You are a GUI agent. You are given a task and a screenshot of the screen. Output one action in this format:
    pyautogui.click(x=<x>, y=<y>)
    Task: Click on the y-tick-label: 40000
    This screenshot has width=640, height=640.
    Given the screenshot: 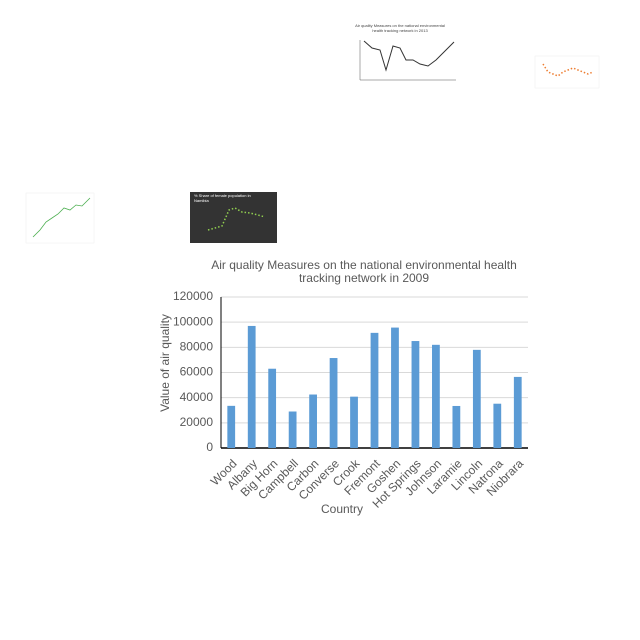 What is the action you would take?
    pyautogui.click(x=197, y=397)
    